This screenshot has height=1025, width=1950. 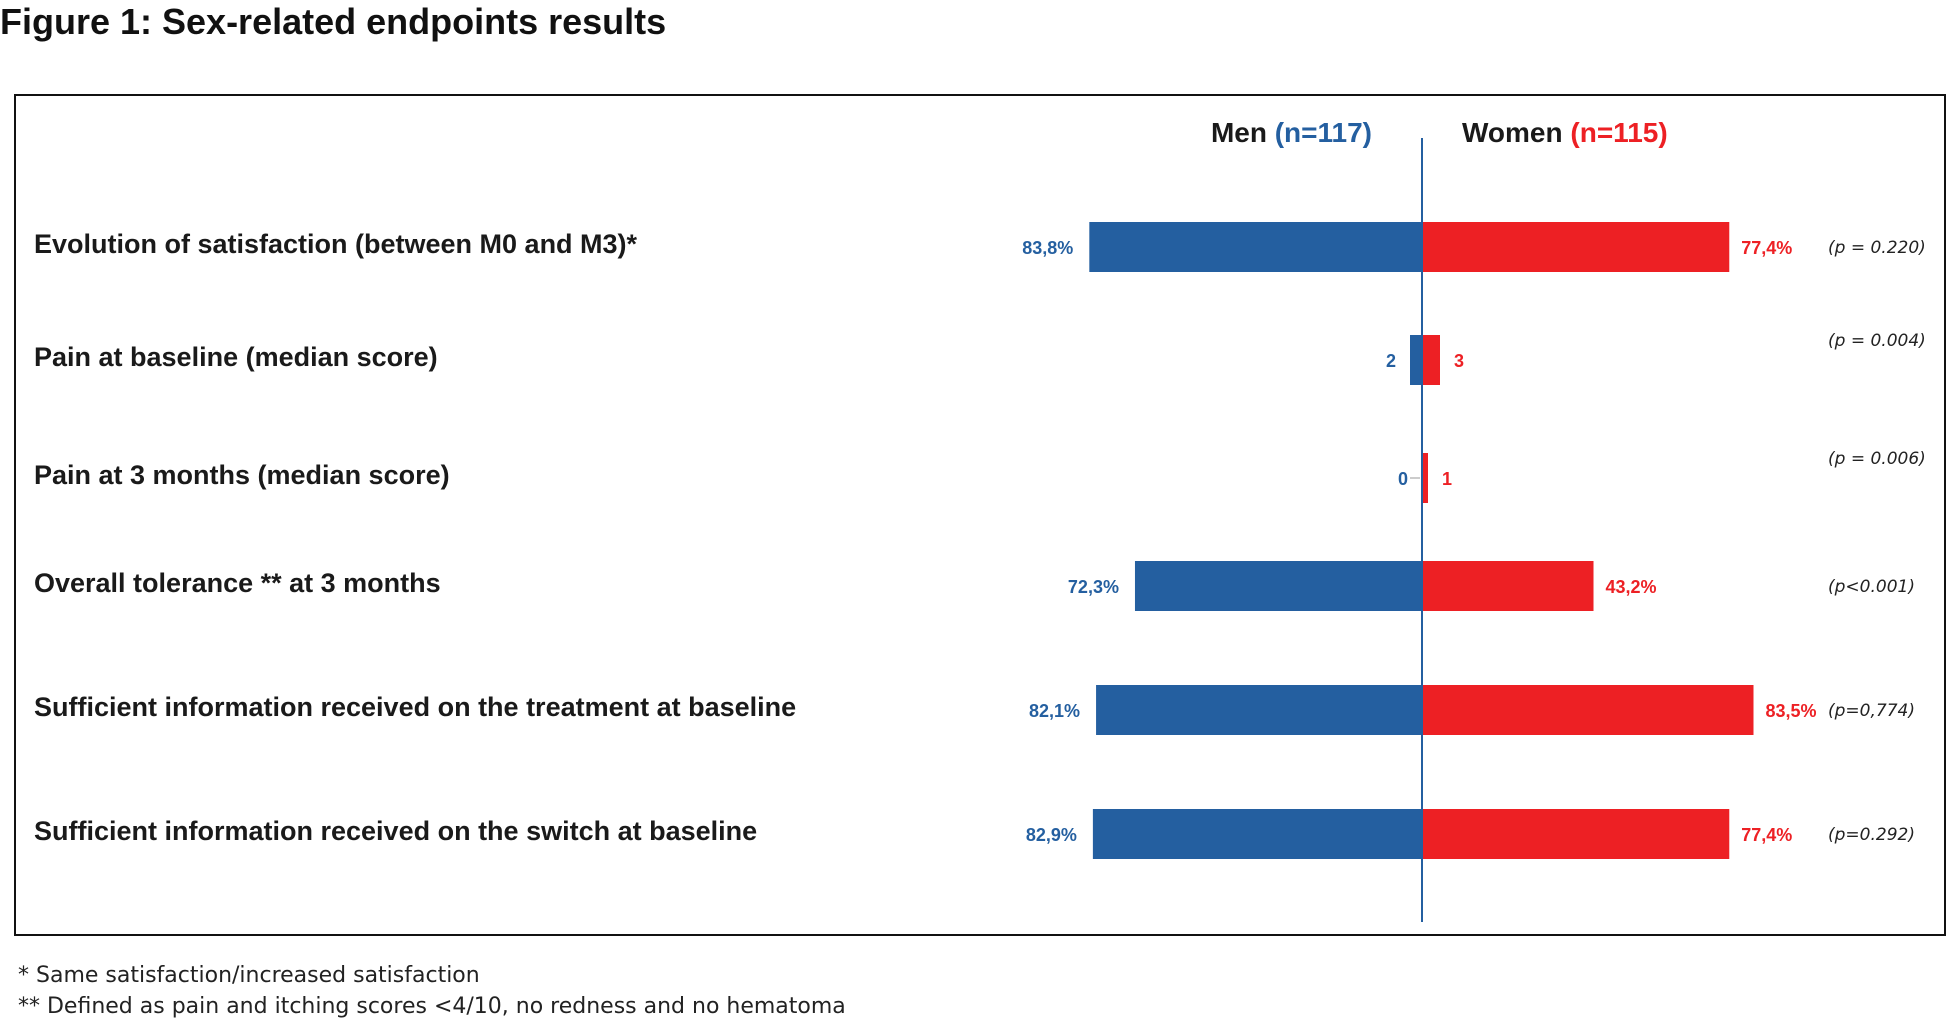 What do you see at coordinates (1871, 711) in the screenshot?
I see `p-value: (p=0,774)` at bounding box center [1871, 711].